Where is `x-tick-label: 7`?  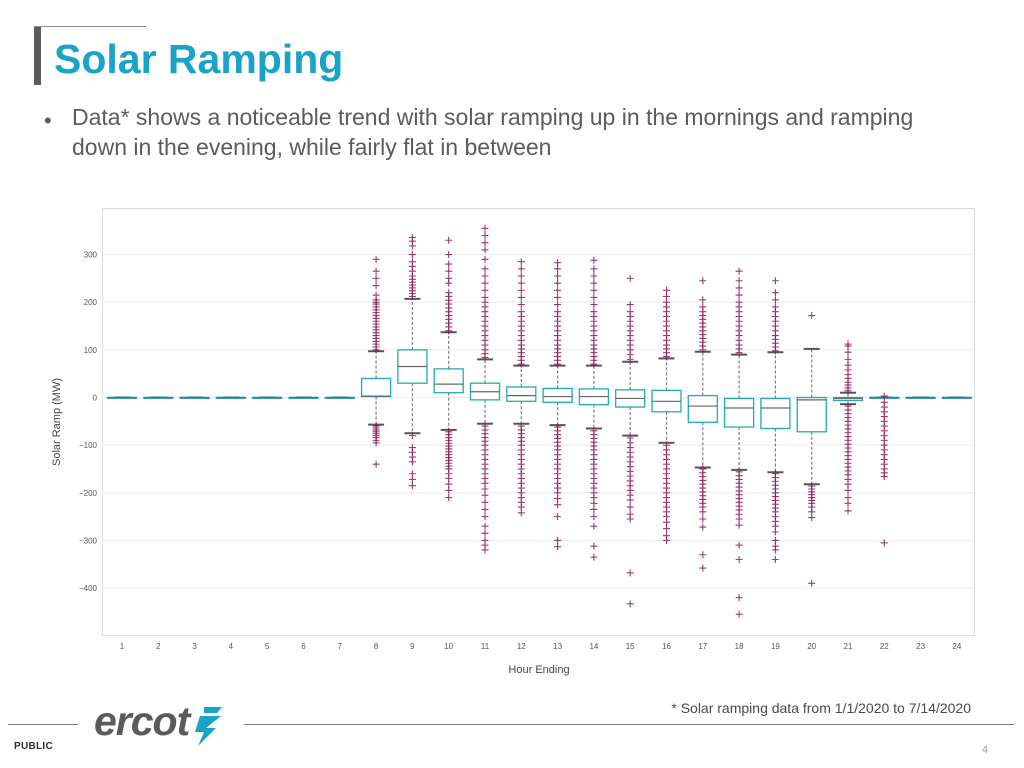 x-tick-label: 7 is located at coordinates (340, 646).